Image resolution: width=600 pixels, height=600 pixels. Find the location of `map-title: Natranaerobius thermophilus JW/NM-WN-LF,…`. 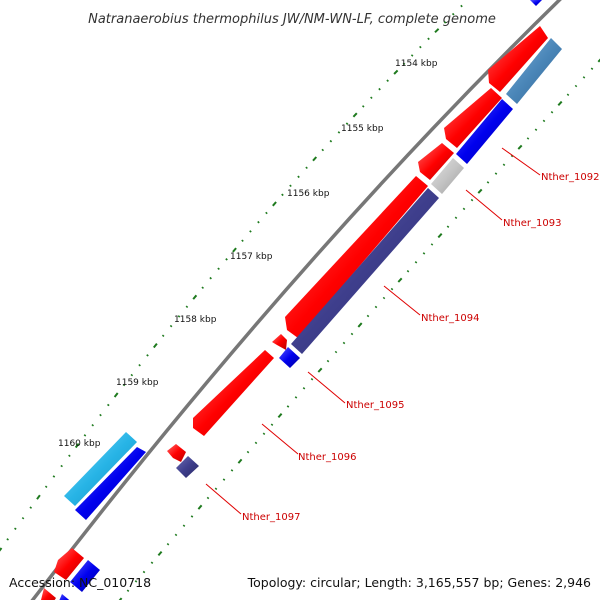

map-title: Natranaerobius thermophilus JW/NM-WN-LF,… is located at coordinates (292, 19).